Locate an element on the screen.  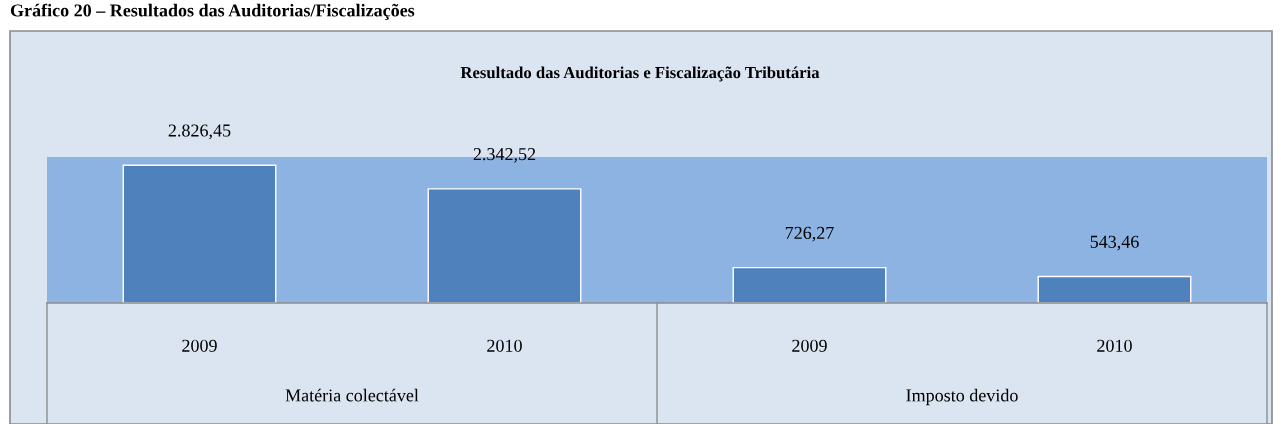
text: Gráfico 20 – Resultados das Auditorias/Fiscalizações is located at coordinates (212, 12).